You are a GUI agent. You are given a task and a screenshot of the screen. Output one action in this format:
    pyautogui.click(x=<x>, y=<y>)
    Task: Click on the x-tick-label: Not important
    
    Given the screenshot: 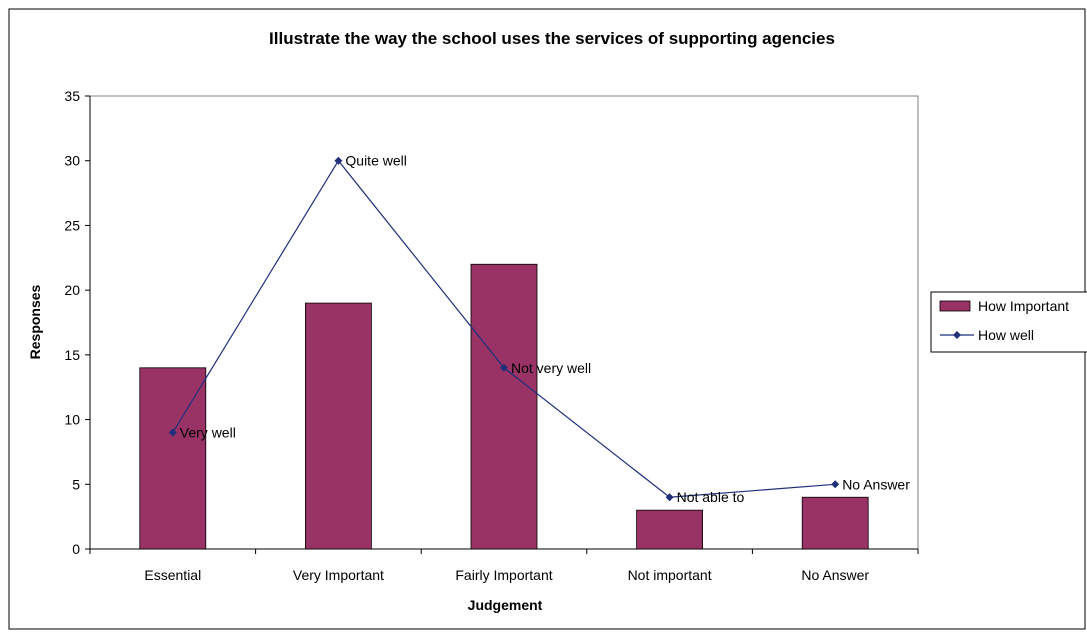 What is the action you would take?
    pyautogui.click(x=670, y=575)
    